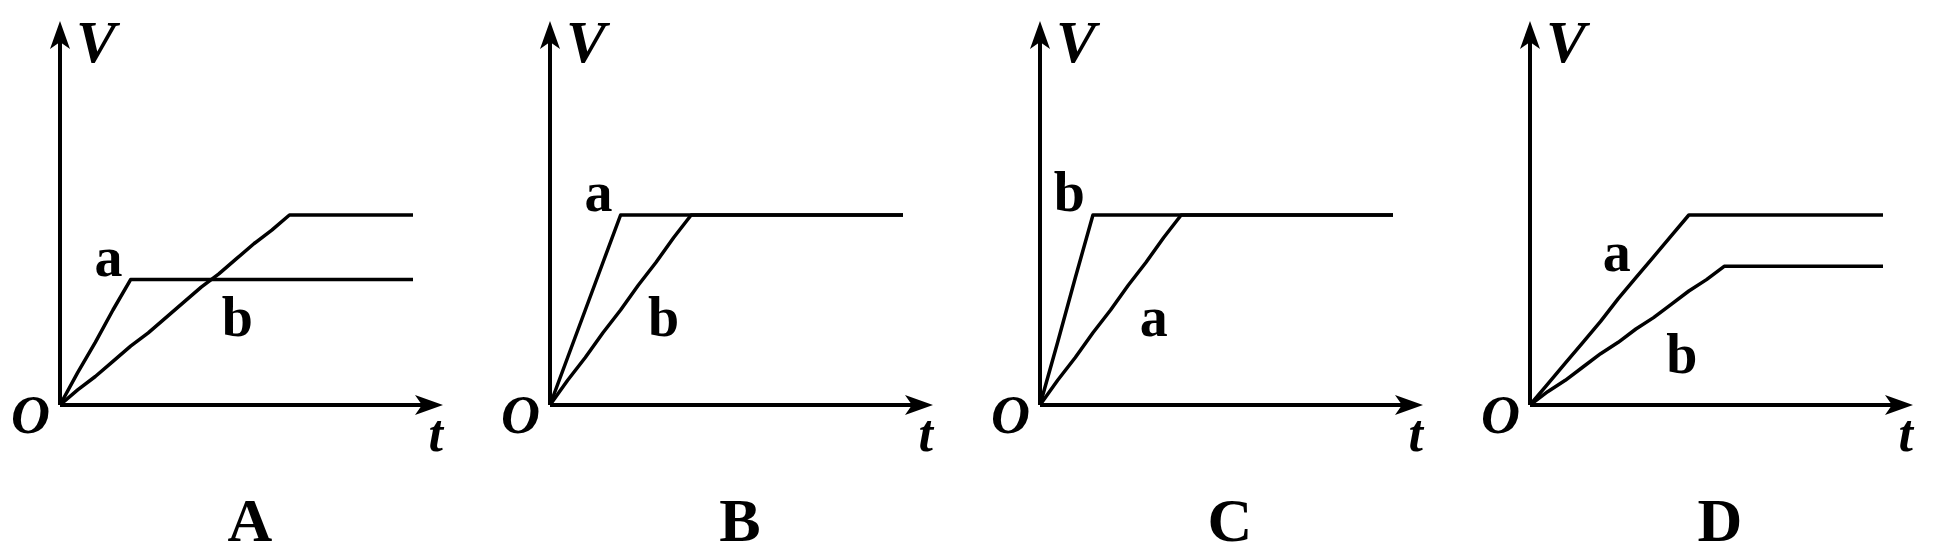  I want to click on text: D, so click(1720, 520).